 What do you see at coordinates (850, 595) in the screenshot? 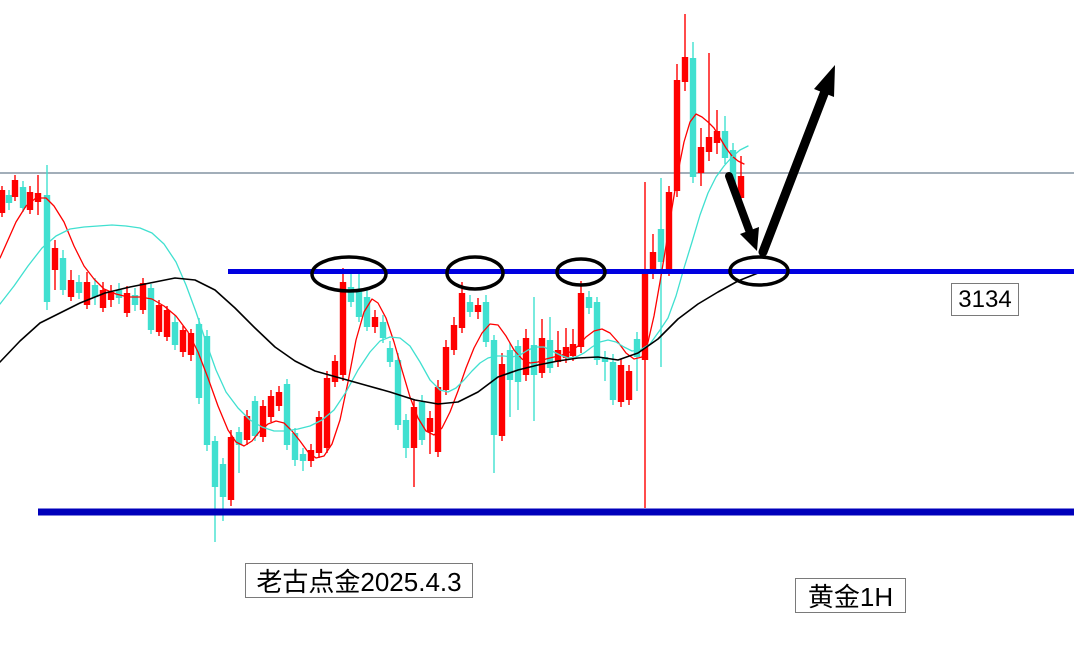
I see `symbol-timeframe-label: 黄金1H` at bounding box center [850, 595].